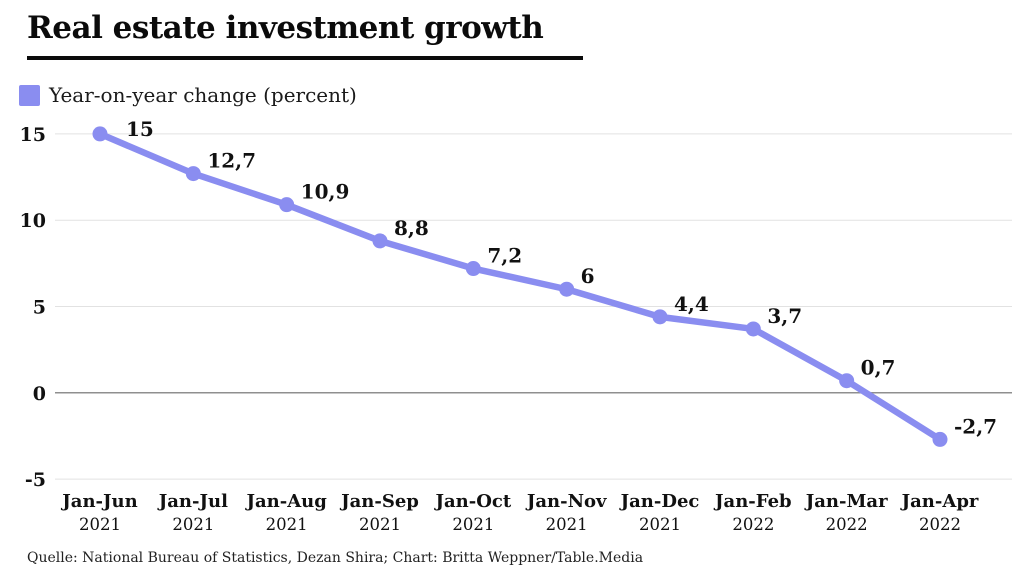  I want to click on x-tick-period: Jan-Sep, so click(379, 501).